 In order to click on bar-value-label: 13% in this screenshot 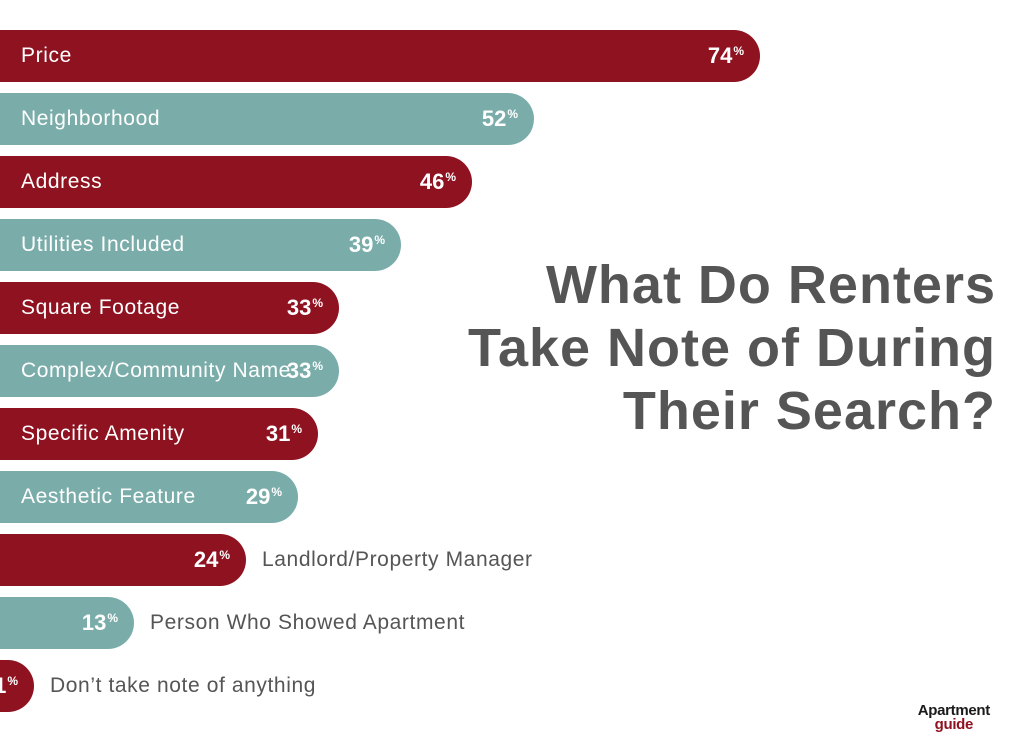, I will do `click(100, 624)`.